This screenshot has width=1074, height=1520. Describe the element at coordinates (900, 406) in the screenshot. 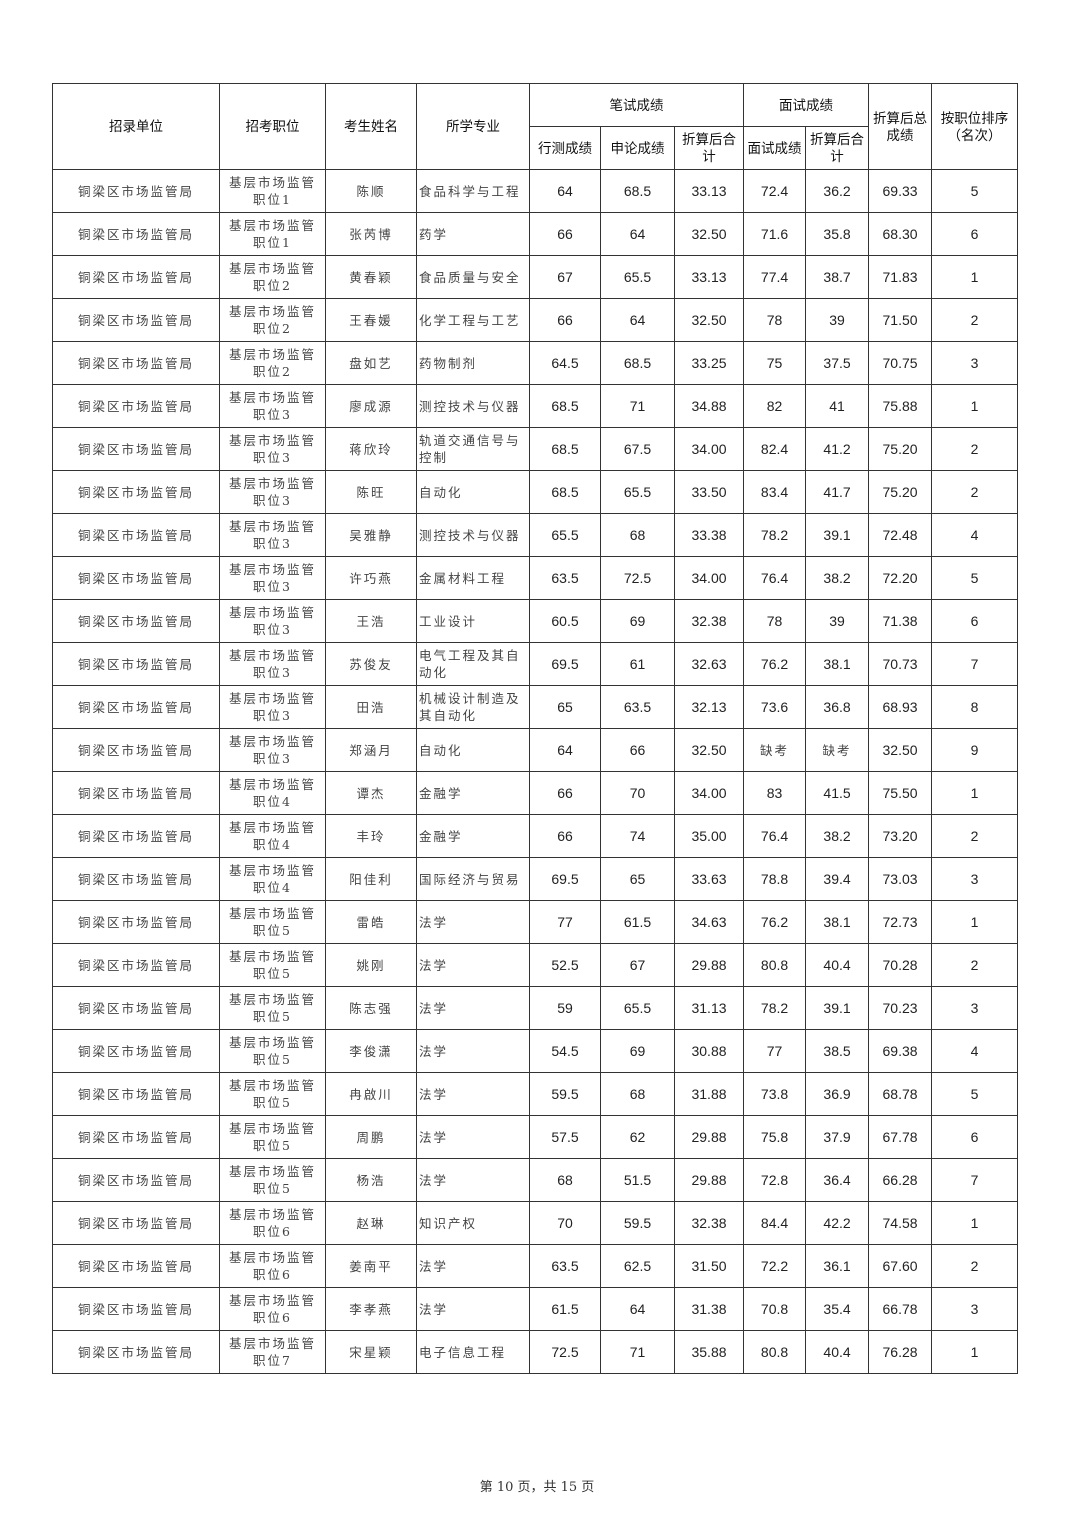

I see `cell-final-total: 75.88` at that location.